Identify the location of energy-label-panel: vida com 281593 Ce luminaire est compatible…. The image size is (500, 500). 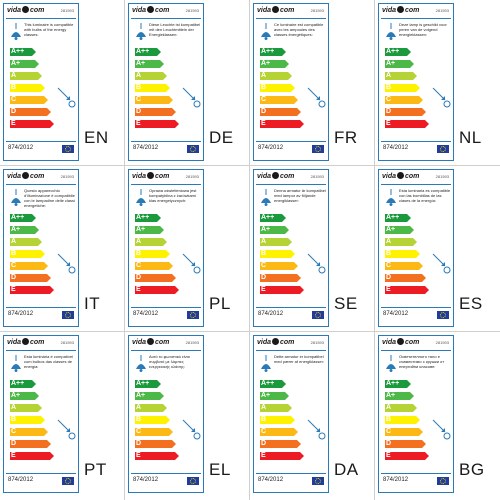
(312, 82).